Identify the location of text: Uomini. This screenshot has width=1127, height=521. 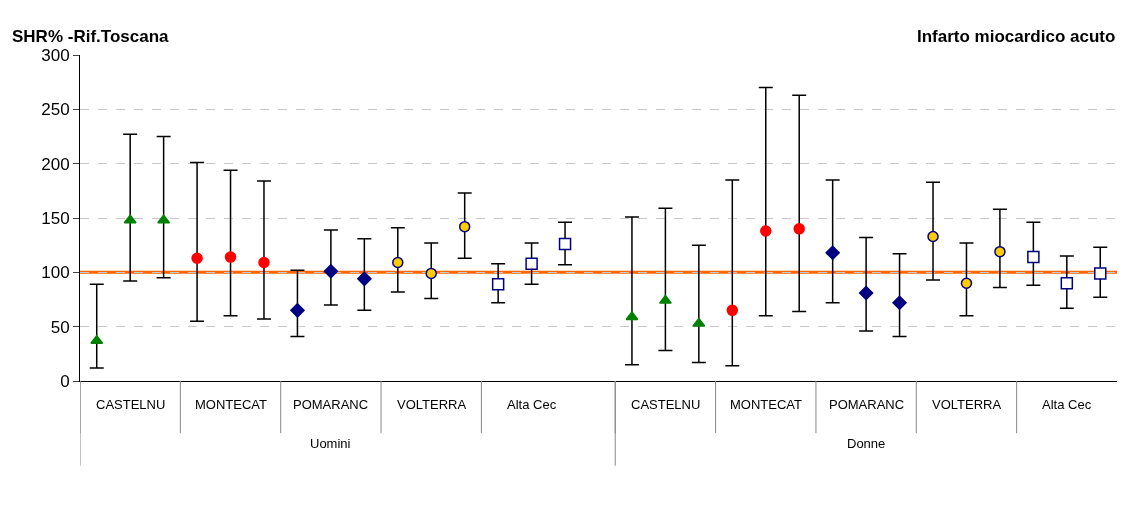
(330, 443).